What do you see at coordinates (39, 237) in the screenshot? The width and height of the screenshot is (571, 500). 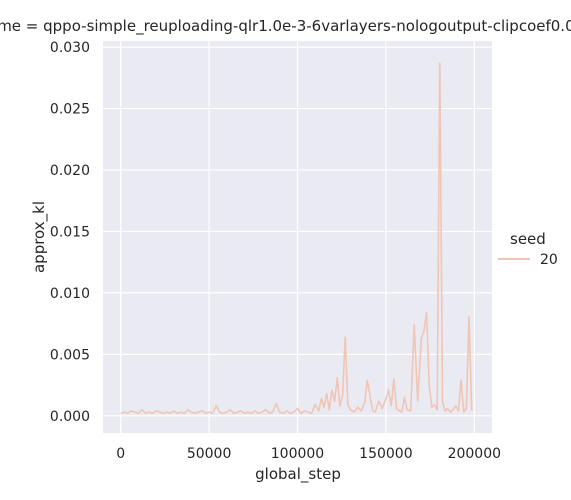 I see `y-axis-label: approx_kl` at bounding box center [39, 237].